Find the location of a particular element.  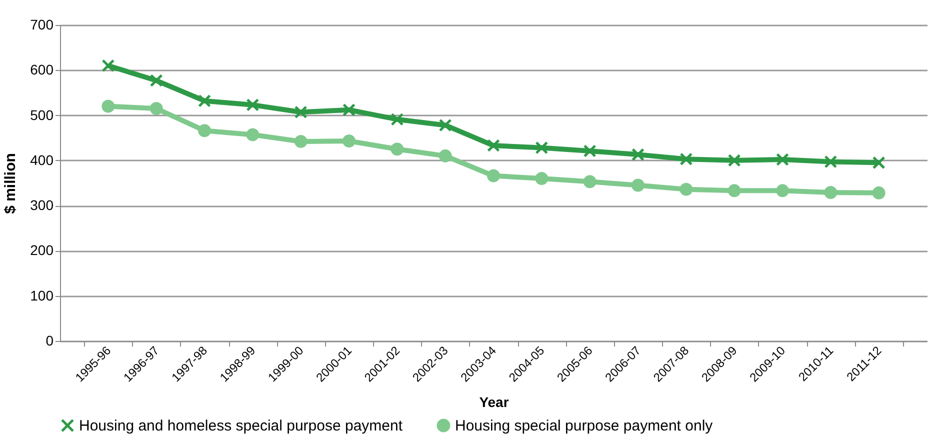

y-tick-label: 500 is located at coordinates (42, 114).